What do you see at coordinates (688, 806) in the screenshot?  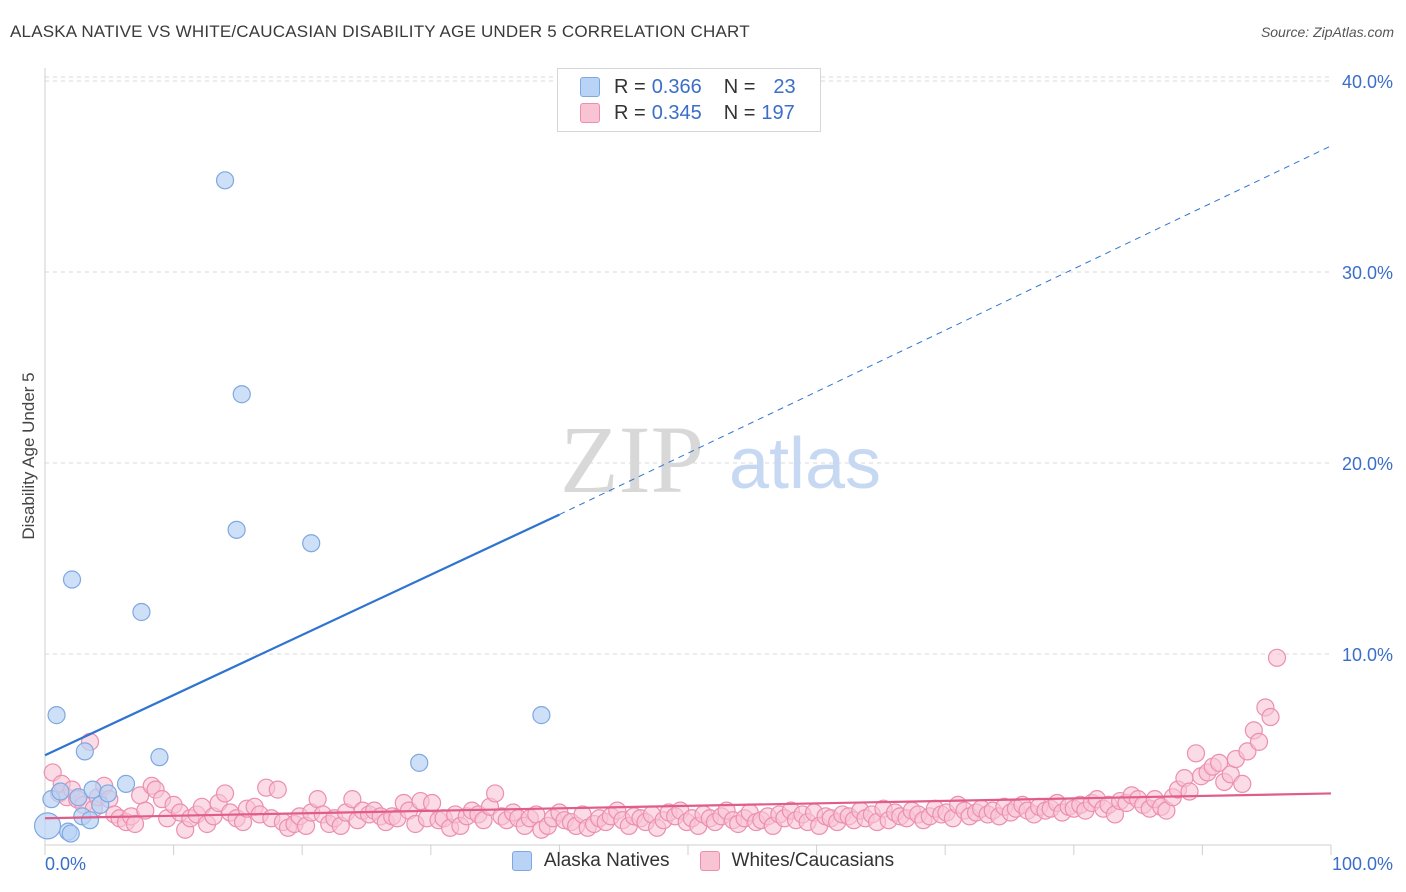 I see `trend-line-whites-caucasians` at bounding box center [688, 806].